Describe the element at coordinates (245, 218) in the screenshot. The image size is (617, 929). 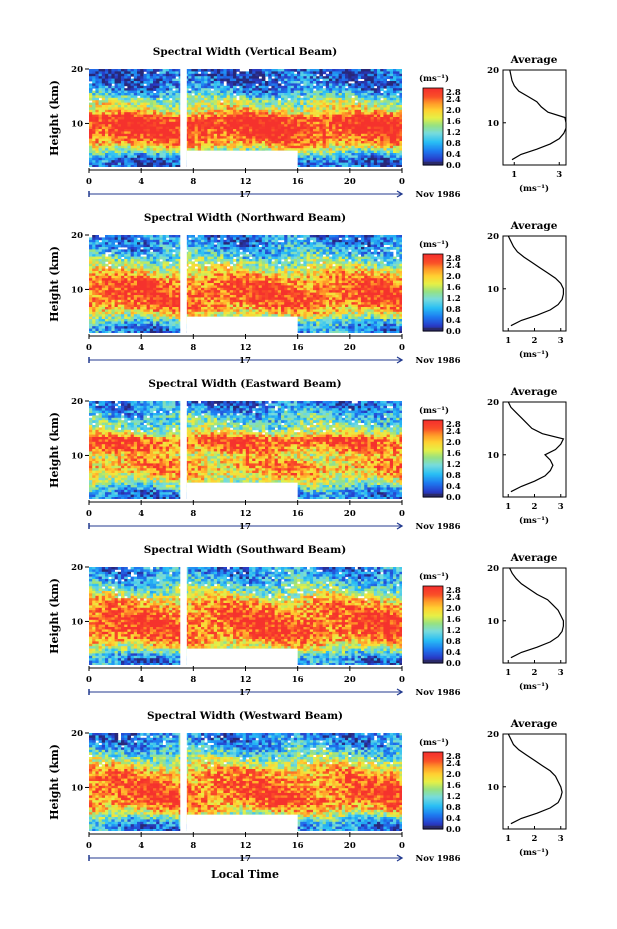
I see `chart-title: Spectral Width (Northward Beam)` at that location.